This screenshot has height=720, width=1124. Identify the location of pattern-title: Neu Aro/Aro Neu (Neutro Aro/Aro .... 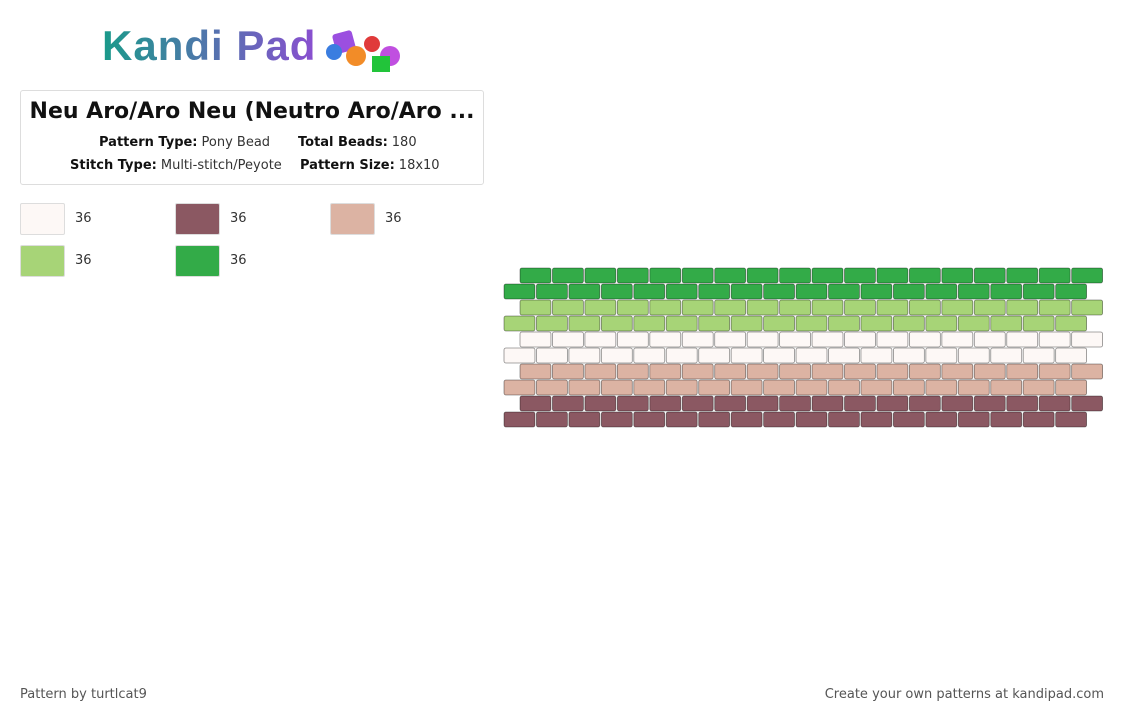
(252, 111).